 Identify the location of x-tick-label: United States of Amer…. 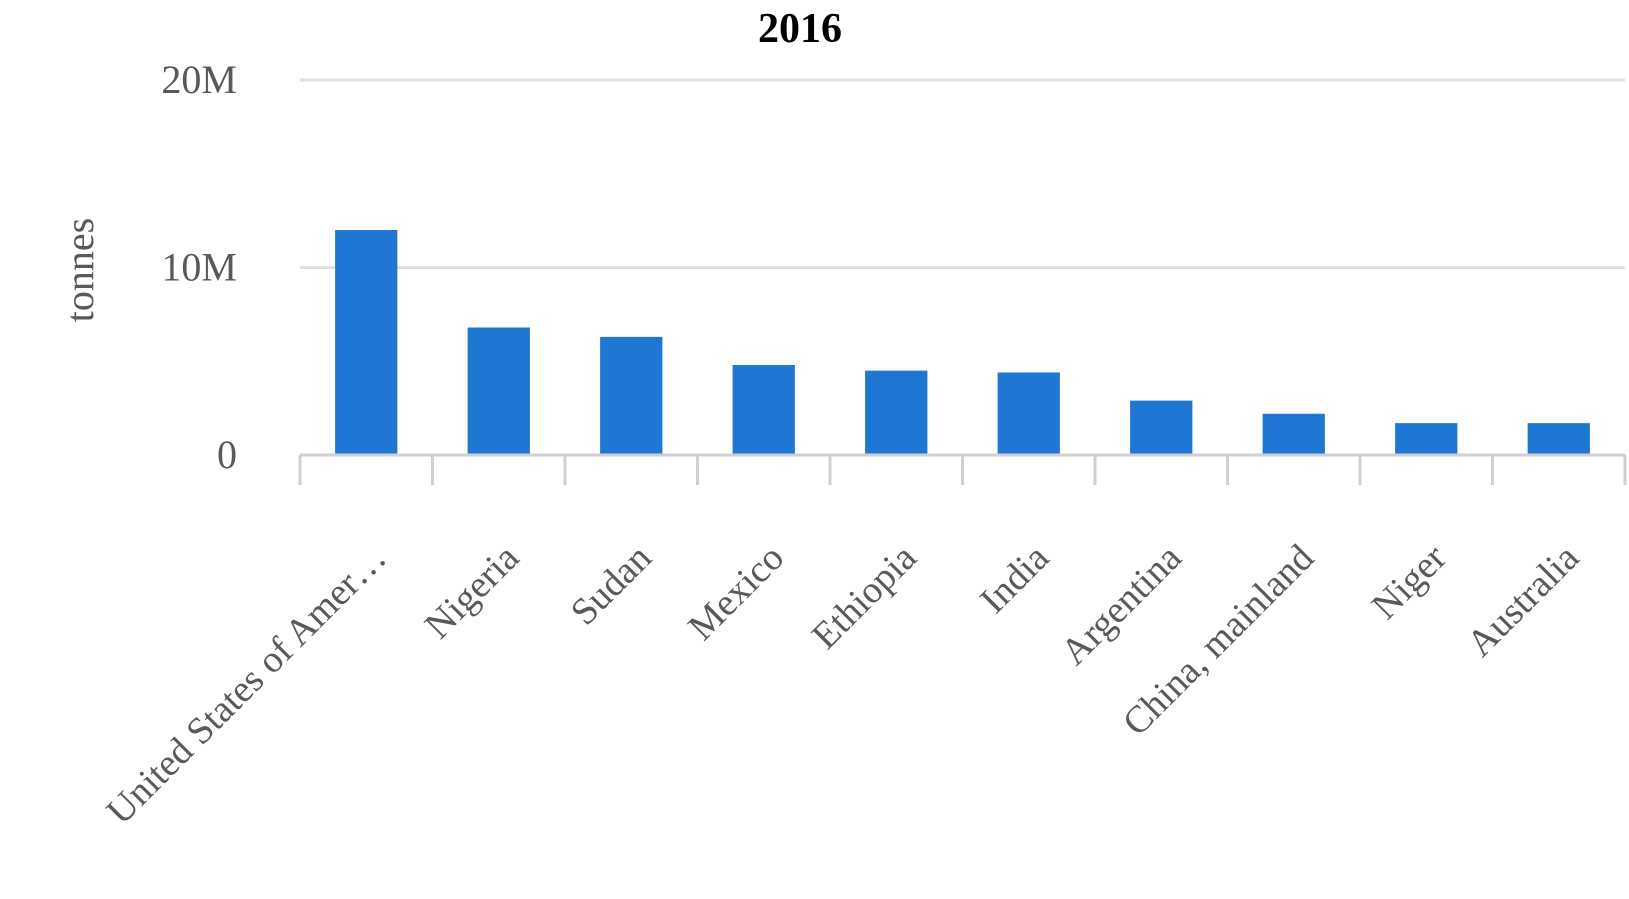
(246, 685).